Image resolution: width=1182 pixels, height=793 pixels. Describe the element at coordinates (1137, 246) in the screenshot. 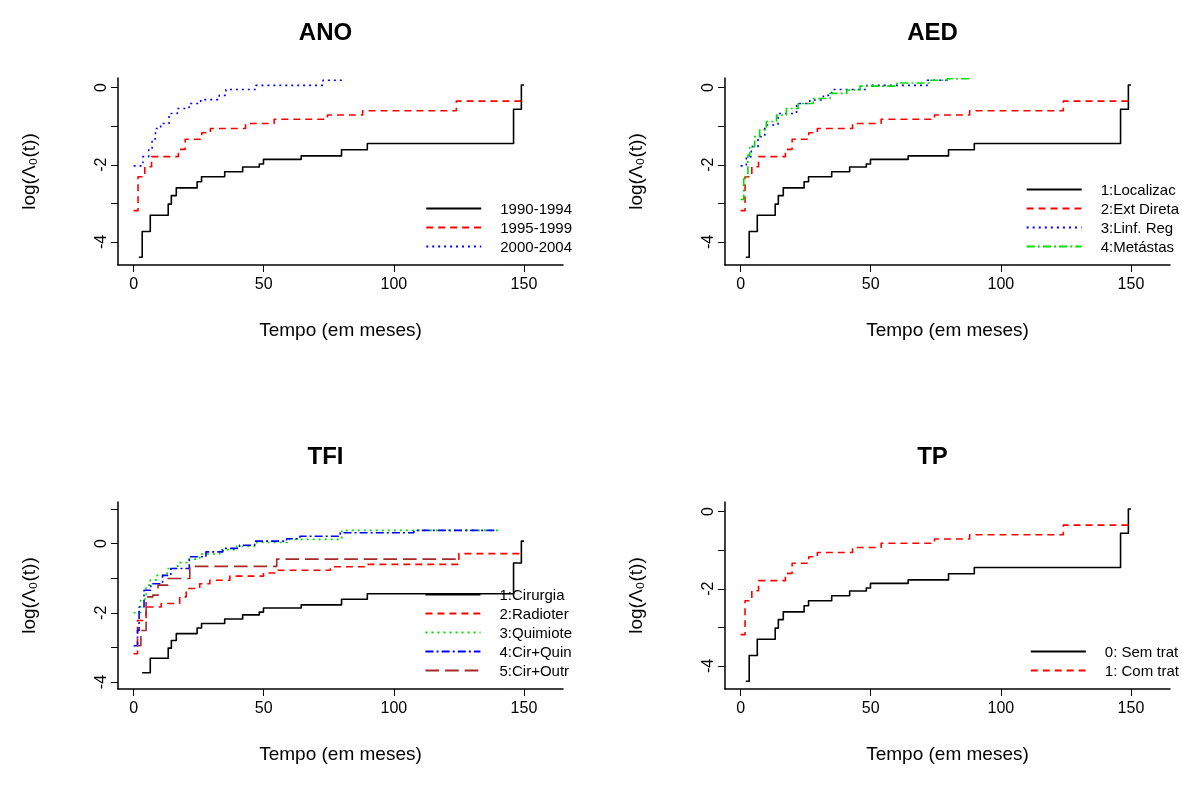

I see `legend-label: 4:Metástas` at that location.